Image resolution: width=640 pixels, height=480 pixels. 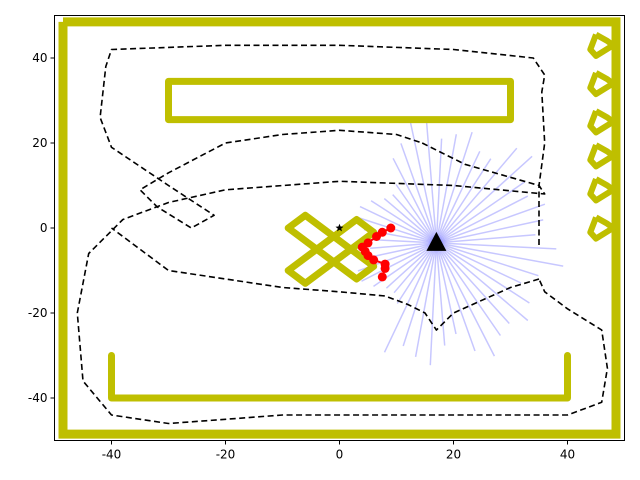 I want to click on start-star-marker, so click(x=339, y=227).